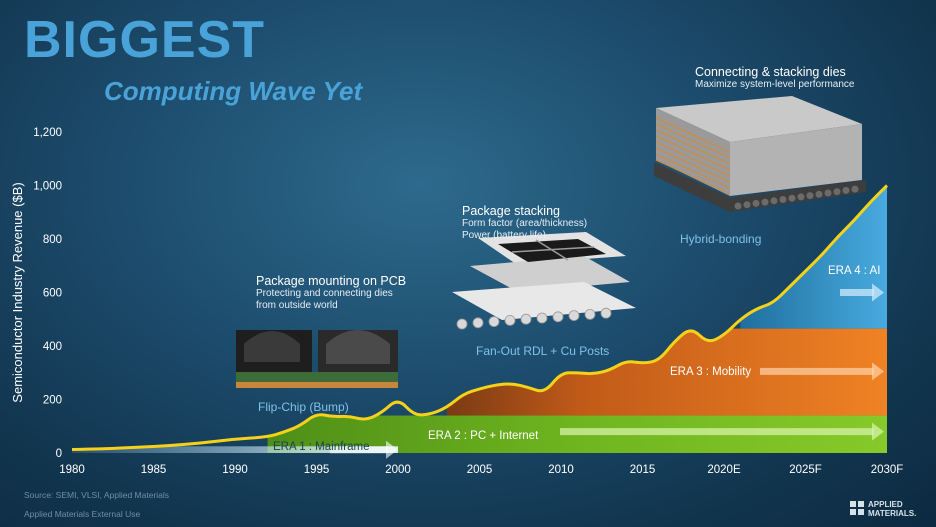 The width and height of the screenshot is (936, 527). What do you see at coordinates (17, 292) in the screenshot?
I see `y-axis-label: Semiconductor Industry Revenue ($B)` at bounding box center [17, 292].